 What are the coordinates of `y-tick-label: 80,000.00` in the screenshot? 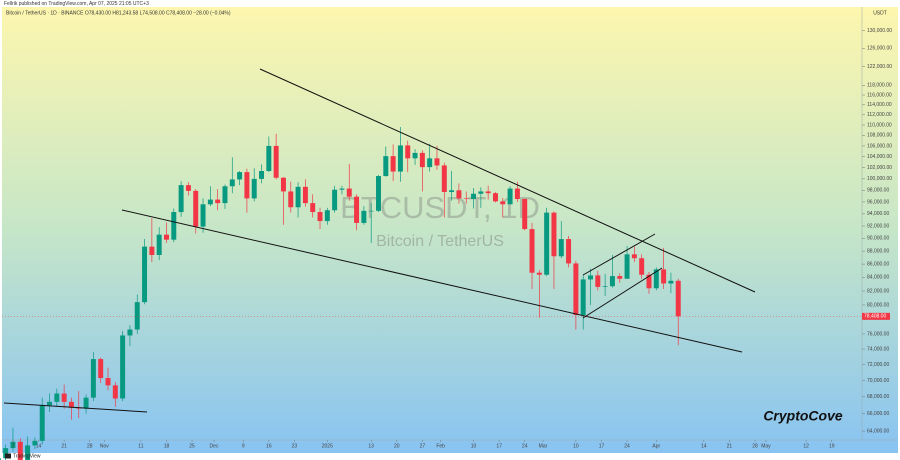 It's located at (878, 305).